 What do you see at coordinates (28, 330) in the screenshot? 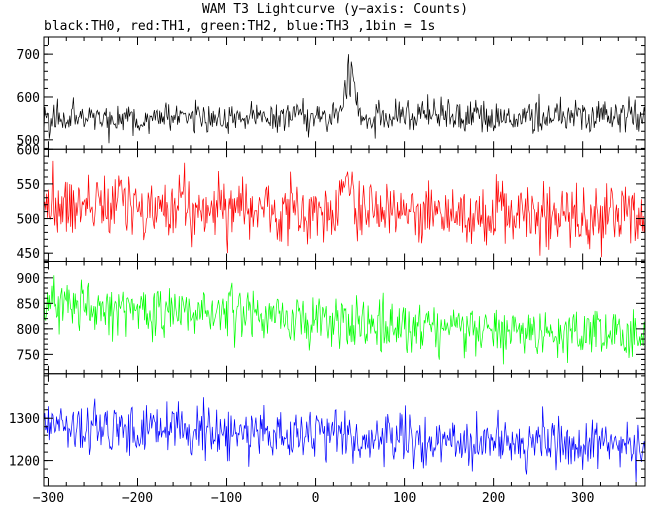
I see `y-tick-label: 800` at bounding box center [28, 330].